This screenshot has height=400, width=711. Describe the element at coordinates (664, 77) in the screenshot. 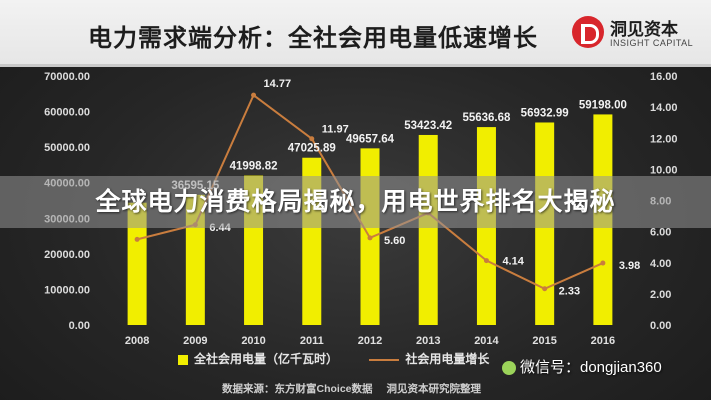

I see `y-right-tick-label: 16.00` at that location.